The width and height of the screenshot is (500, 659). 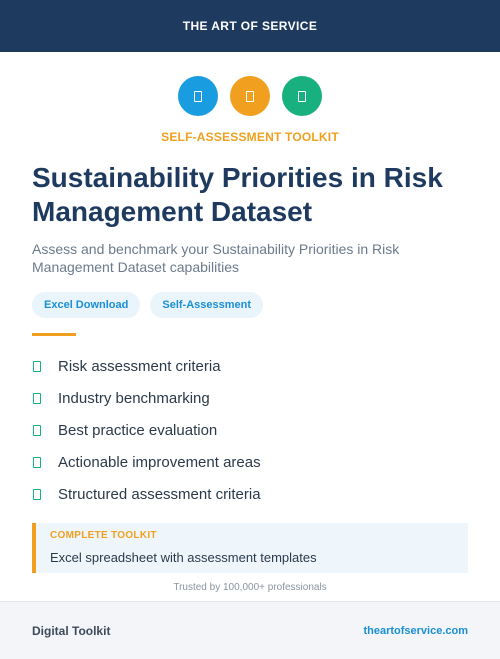 I want to click on header-bar: THE ART OF SERVICE, so click(x=250, y=26).